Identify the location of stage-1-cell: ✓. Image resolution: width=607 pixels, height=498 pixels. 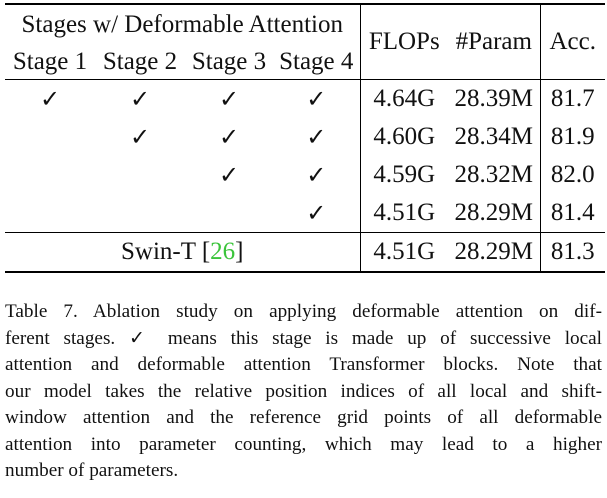
(50, 98).